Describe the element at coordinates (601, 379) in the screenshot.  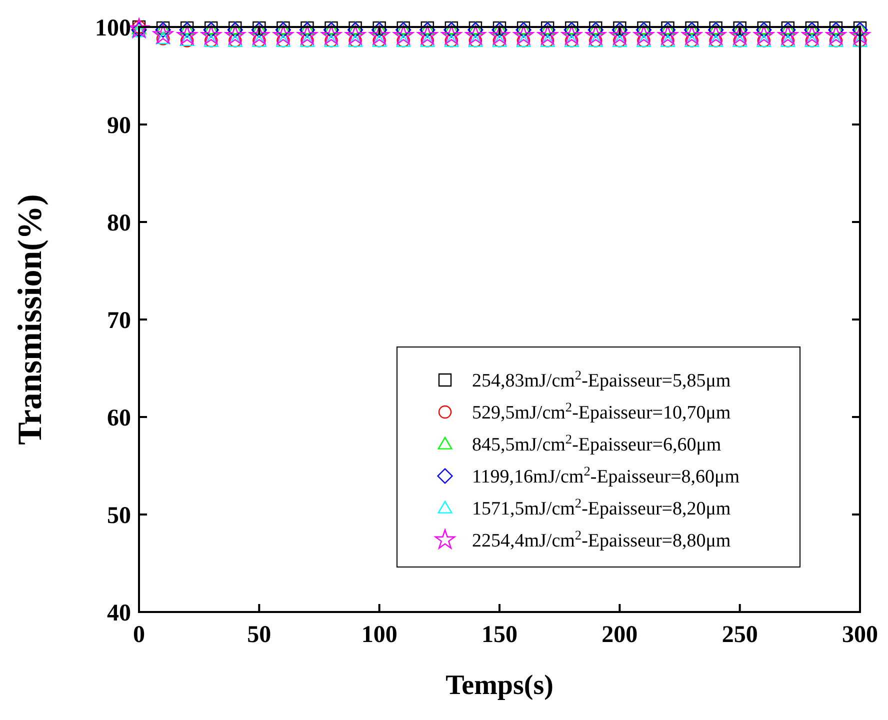
I see `legend-label: 254,83mJ/cm$^{2}$-Epaisseur=5,85μm` at that location.